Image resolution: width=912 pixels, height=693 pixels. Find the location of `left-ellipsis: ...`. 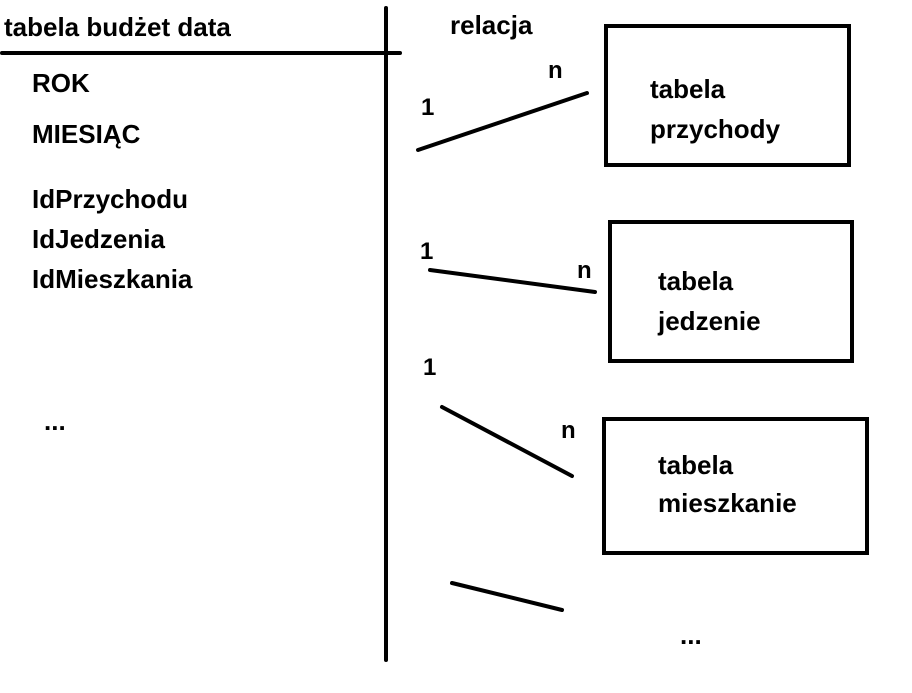

left-ellipsis: ... is located at coordinates (55, 421).